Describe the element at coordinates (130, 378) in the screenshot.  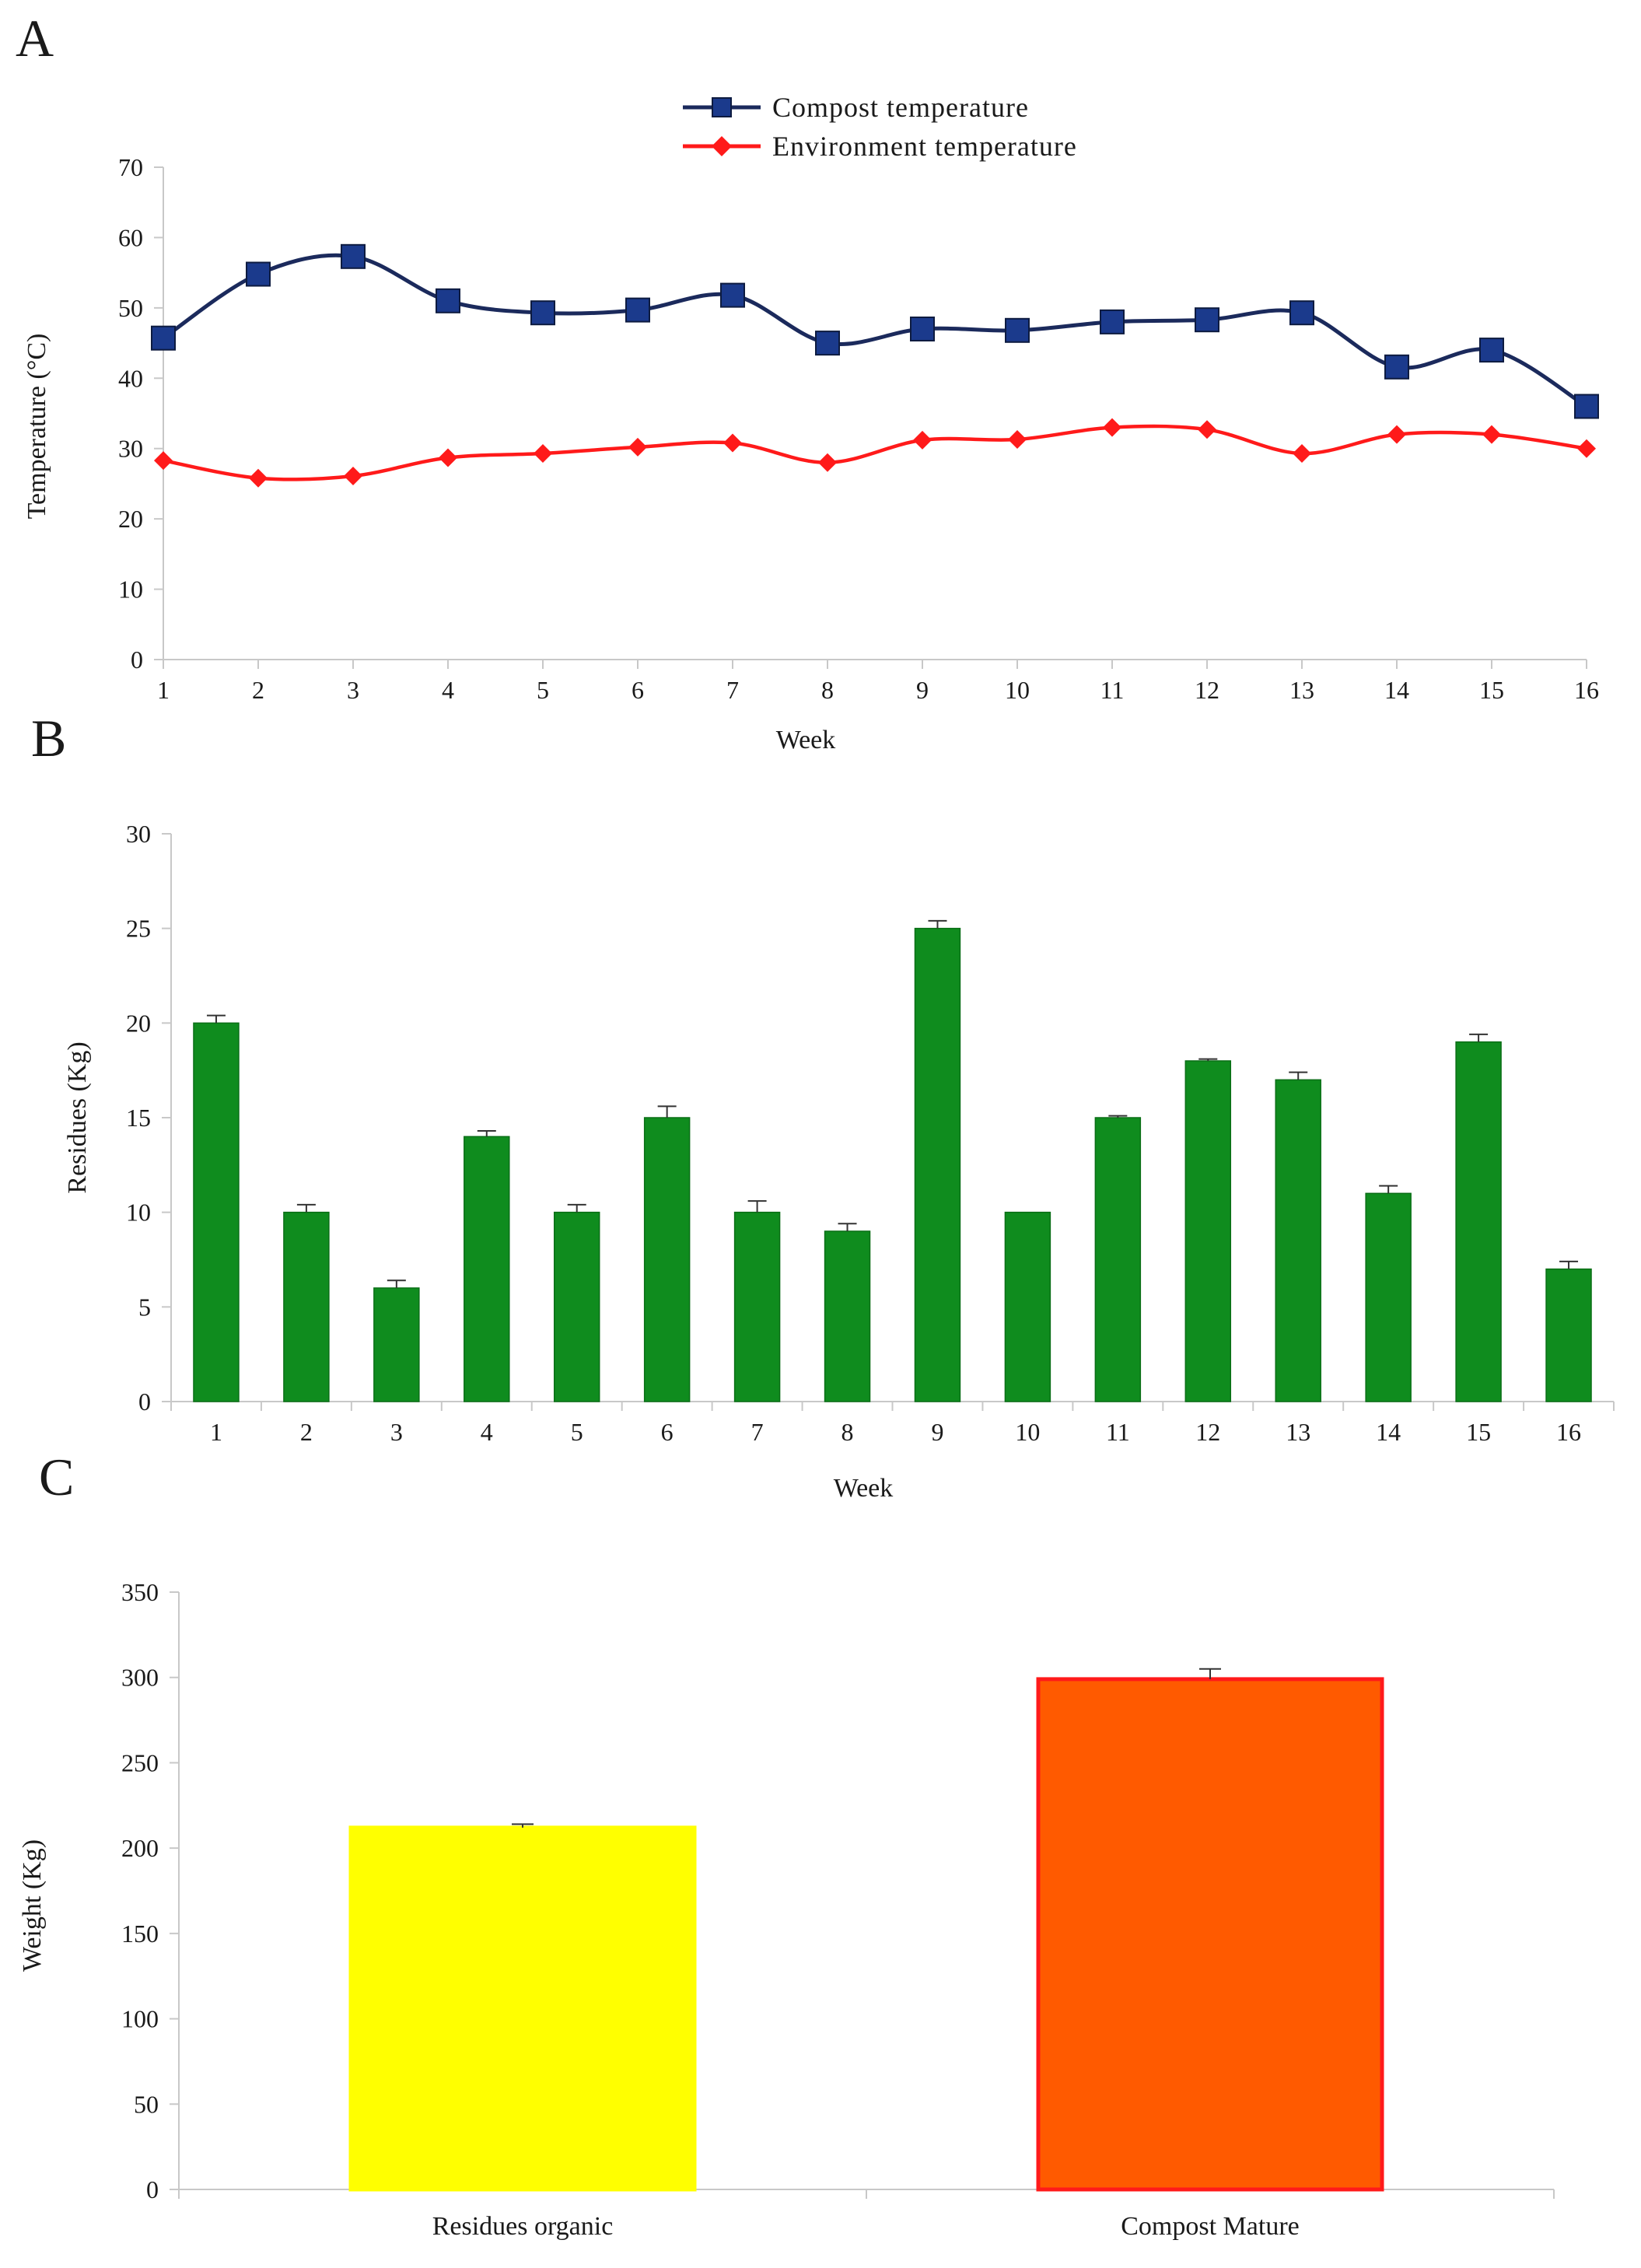
I see `y-tick-label-40: 40` at that location.